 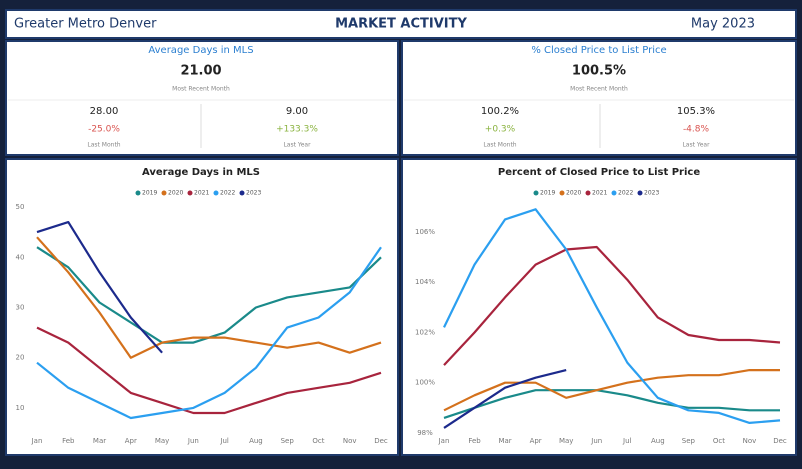 I want to click on y-tick-label: 98%, so click(x=425, y=433).